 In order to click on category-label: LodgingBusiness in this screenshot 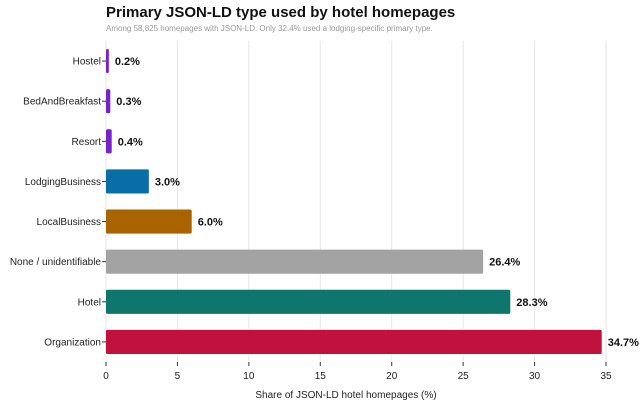, I will do `click(63, 182)`.